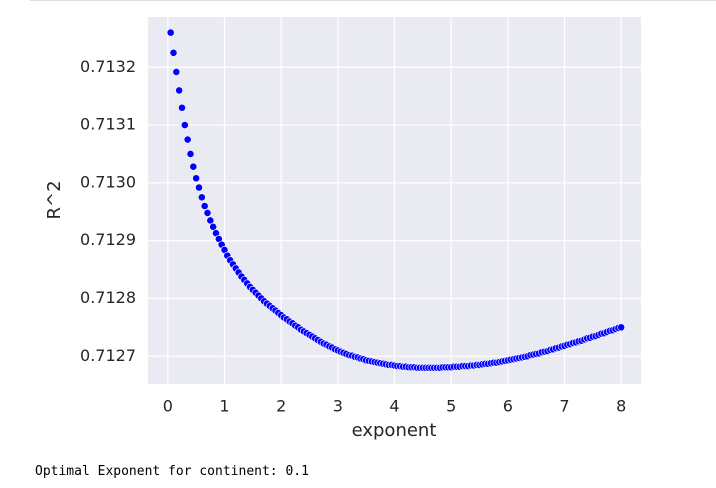 This screenshot has height=488, width=716. What do you see at coordinates (621, 406) in the screenshot?
I see `x-tick-label: 8` at bounding box center [621, 406].